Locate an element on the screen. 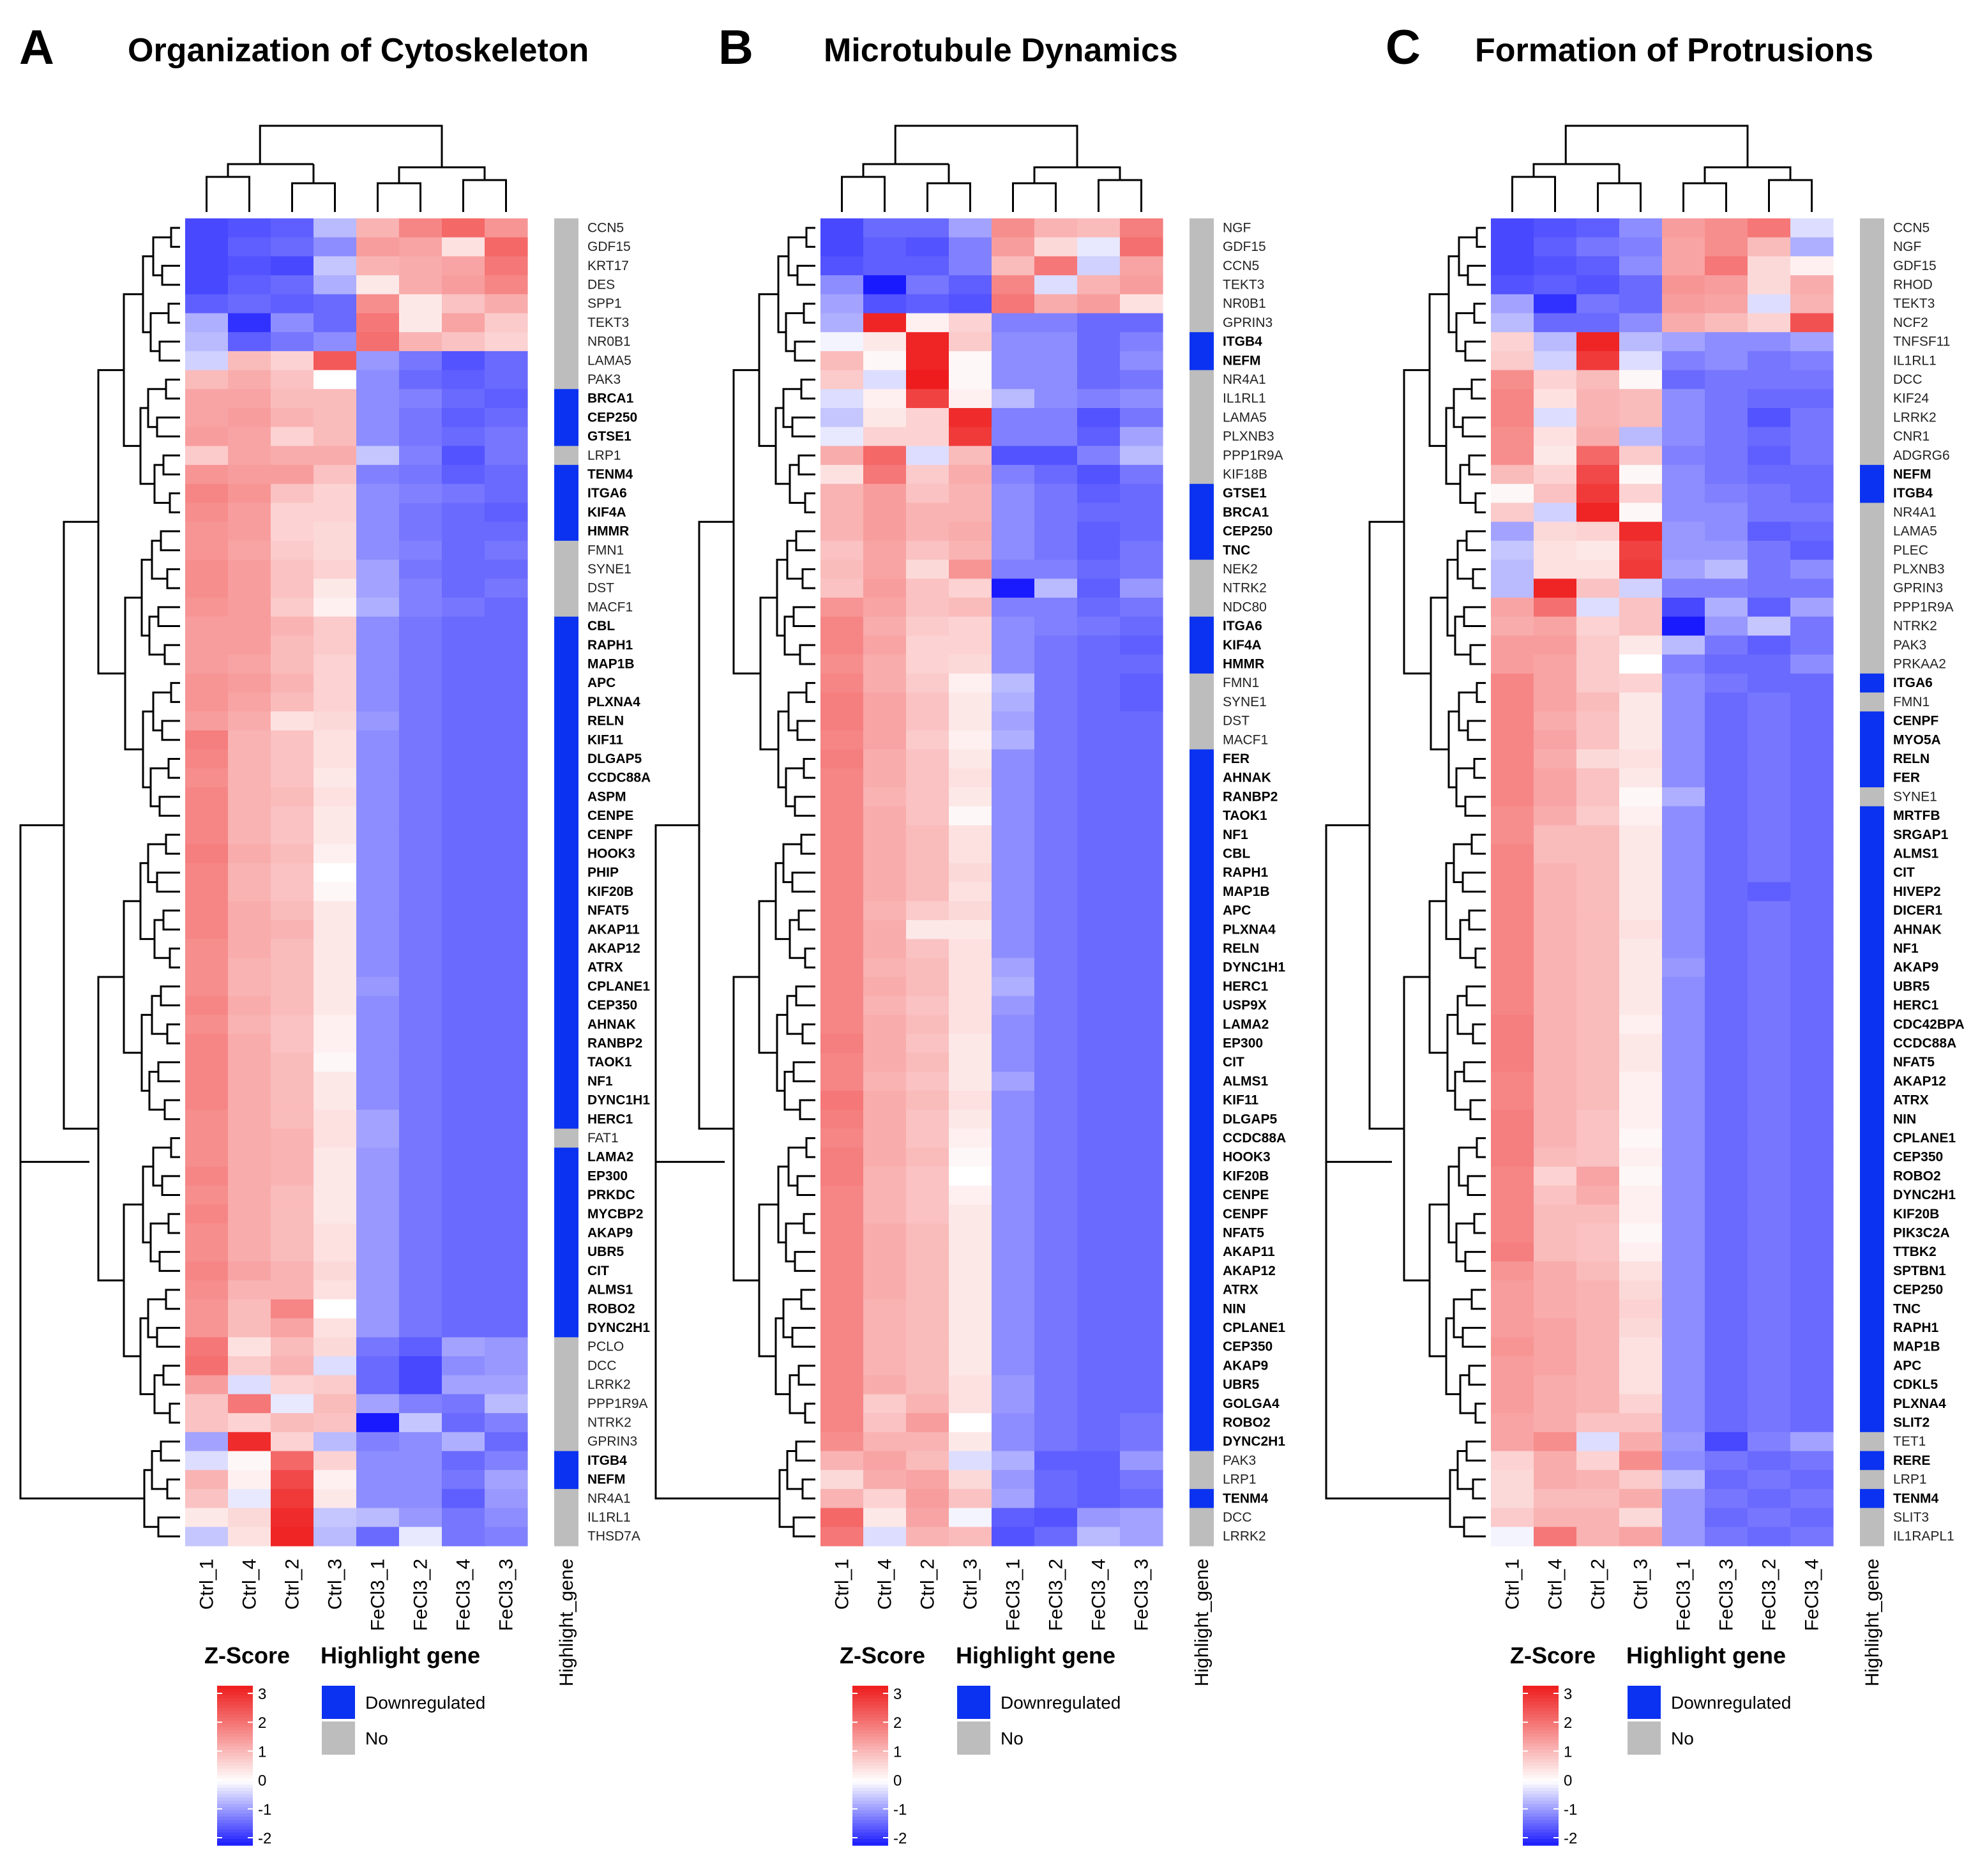 The height and width of the screenshot is (1876, 1987). gene-label: AKAP12 is located at coordinates (1249, 1271).